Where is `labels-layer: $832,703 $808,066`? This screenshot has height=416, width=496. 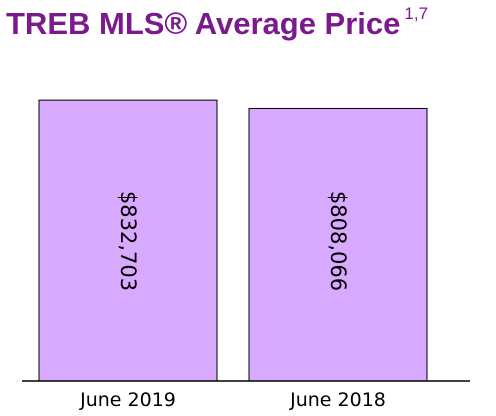
labels-layer: $832,703 $808,066 is located at coordinates (233, 241).